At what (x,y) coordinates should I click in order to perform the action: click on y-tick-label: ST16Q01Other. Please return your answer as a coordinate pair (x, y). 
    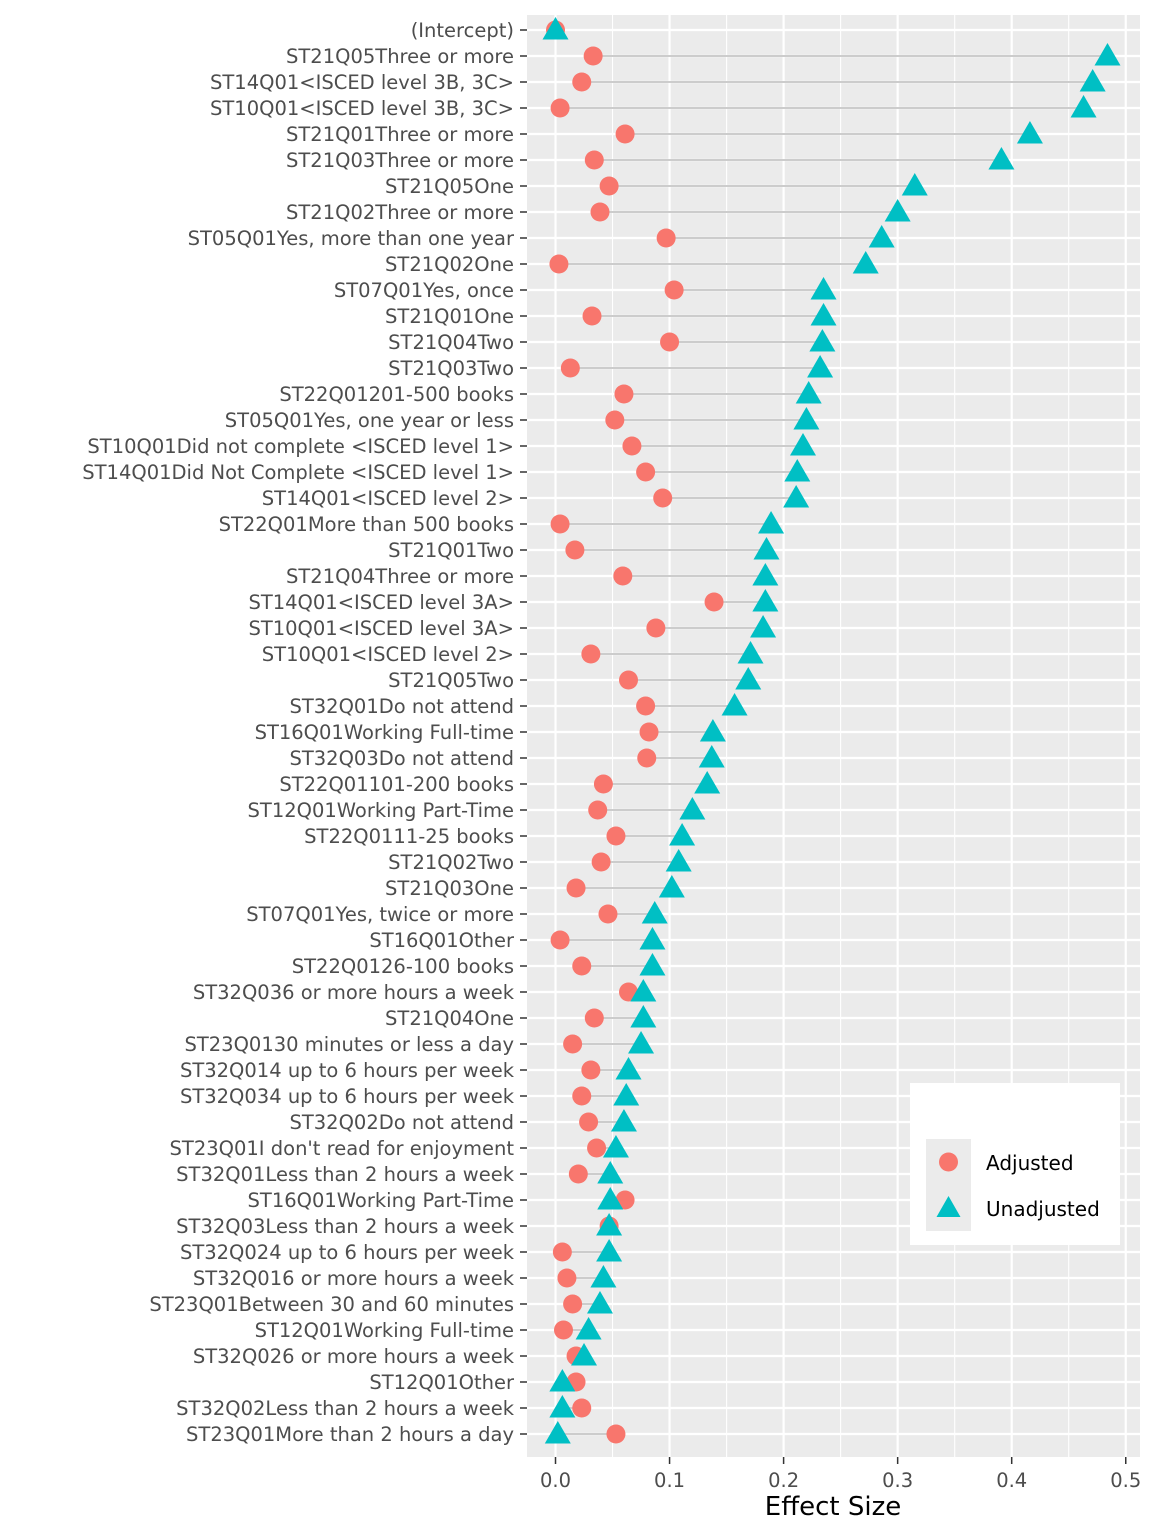
    Looking at the image, I should click on (442, 940).